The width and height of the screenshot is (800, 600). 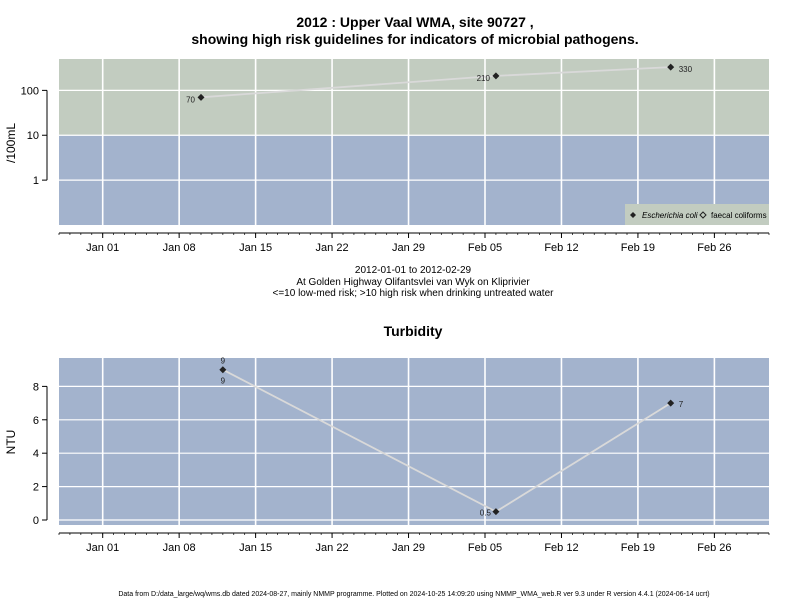 What do you see at coordinates (190, 99) in the screenshot?
I see `ecoli-point-label: 70` at bounding box center [190, 99].